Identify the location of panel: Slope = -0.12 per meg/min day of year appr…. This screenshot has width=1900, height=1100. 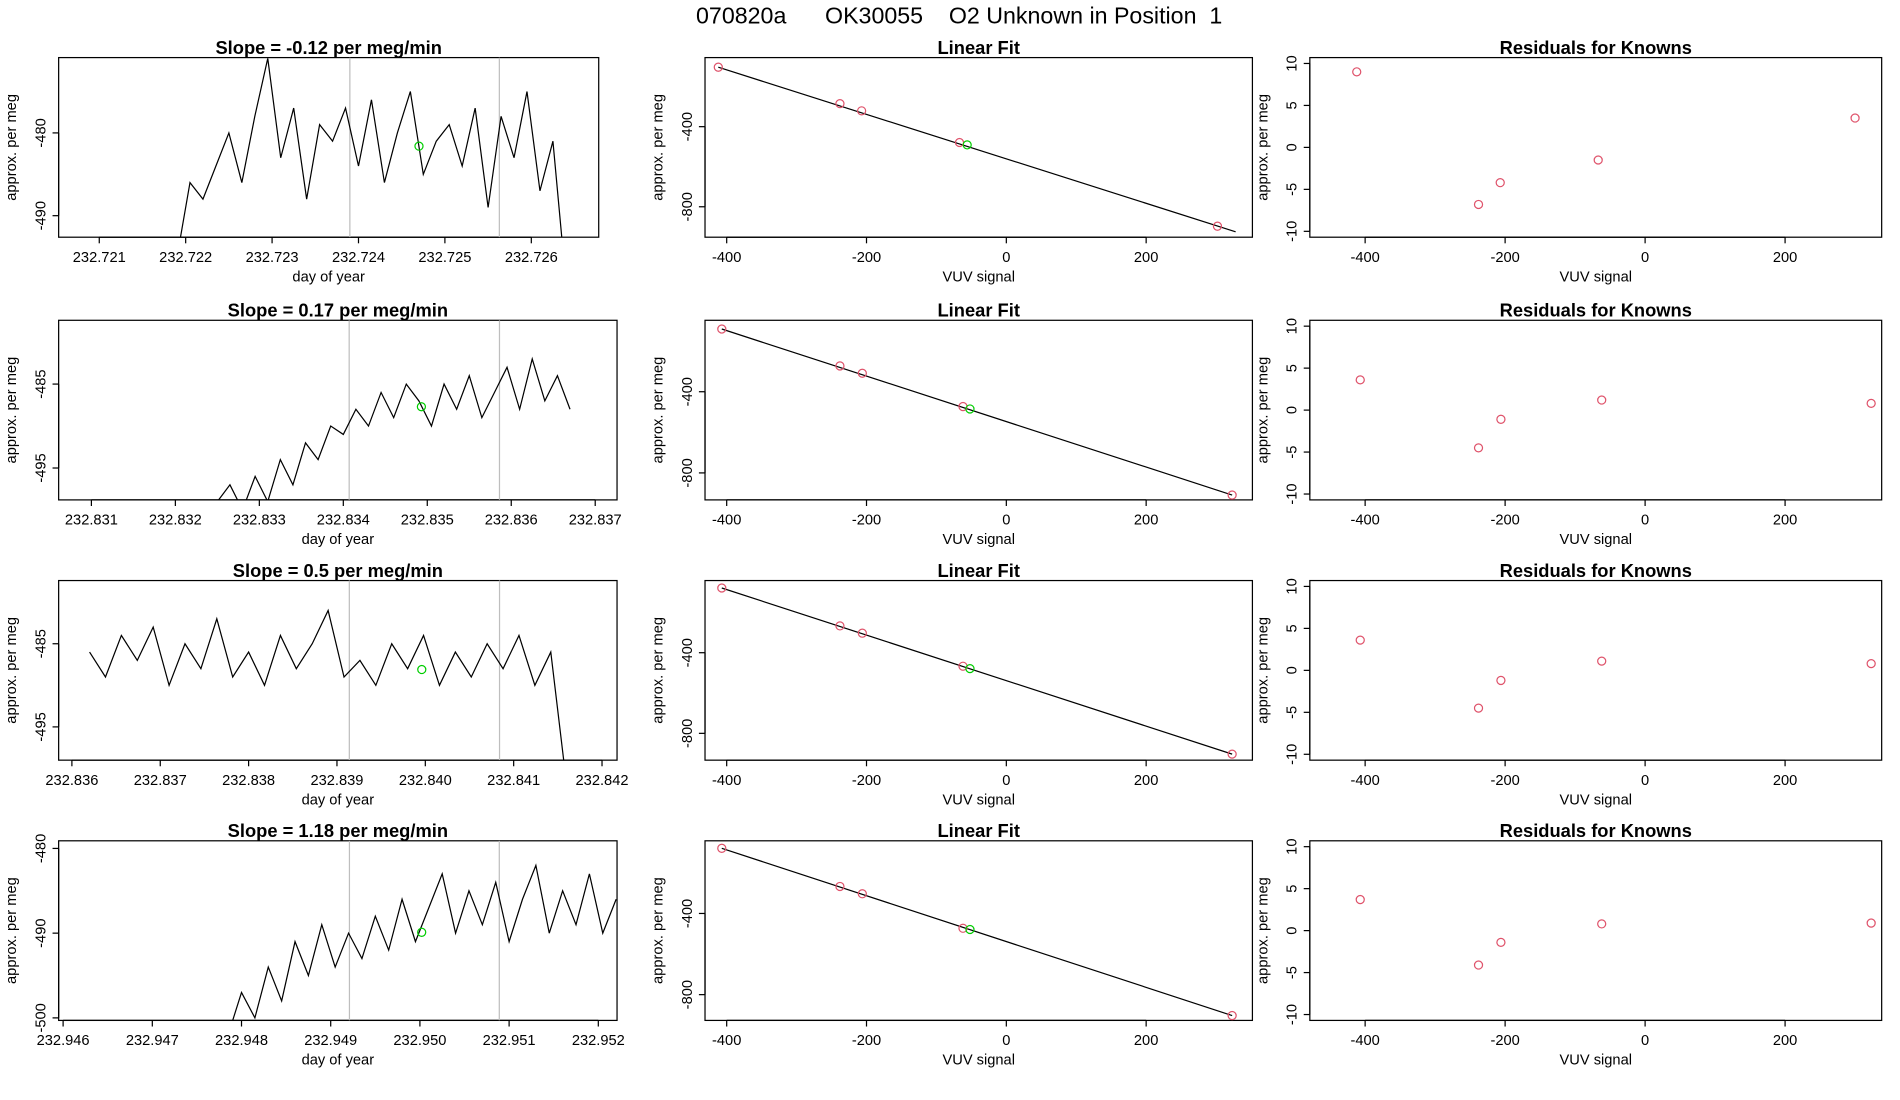
(302, 161).